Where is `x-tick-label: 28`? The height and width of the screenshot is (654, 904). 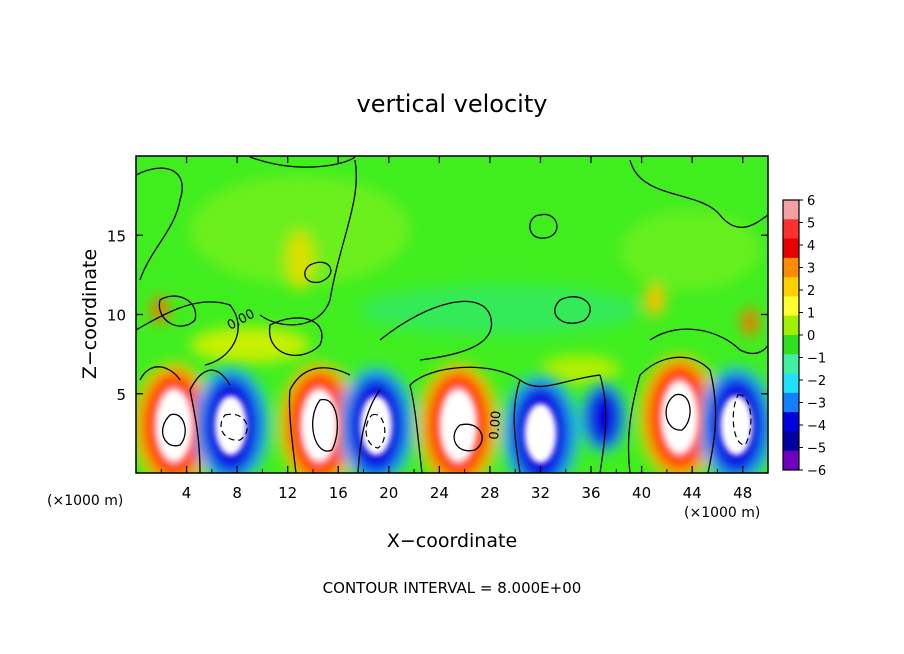 x-tick-label: 28 is located at coordinates (489, 493).